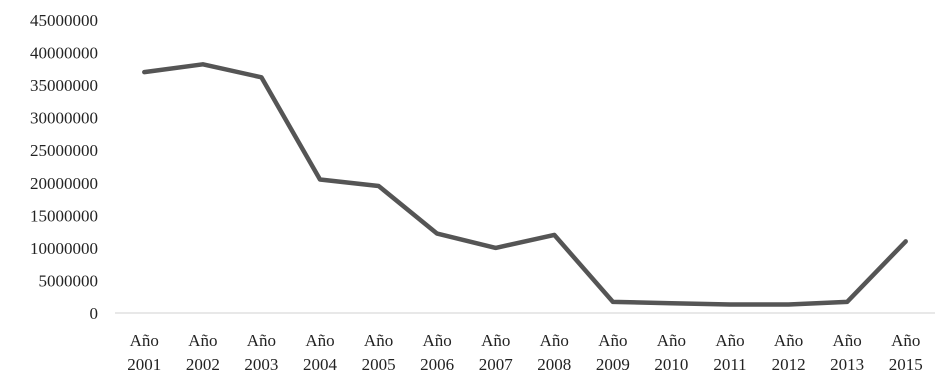 Image resolution: width=935 pixels, height=372 pixels. Describe the element at coordinates (671, 363) in the screenshot. I see `x-tick-label-line2: 2010` at that location.